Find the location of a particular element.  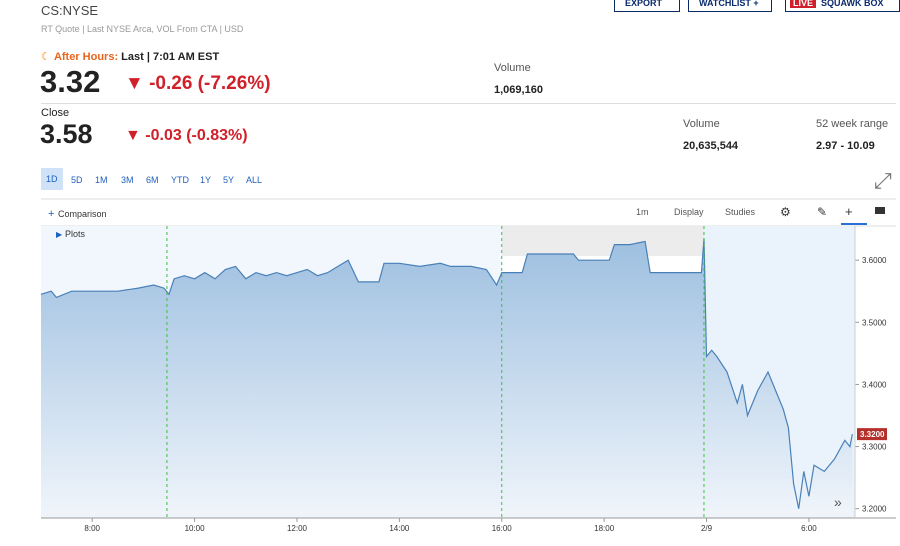

scroll-icon: » is located at coordinates (838, 502).